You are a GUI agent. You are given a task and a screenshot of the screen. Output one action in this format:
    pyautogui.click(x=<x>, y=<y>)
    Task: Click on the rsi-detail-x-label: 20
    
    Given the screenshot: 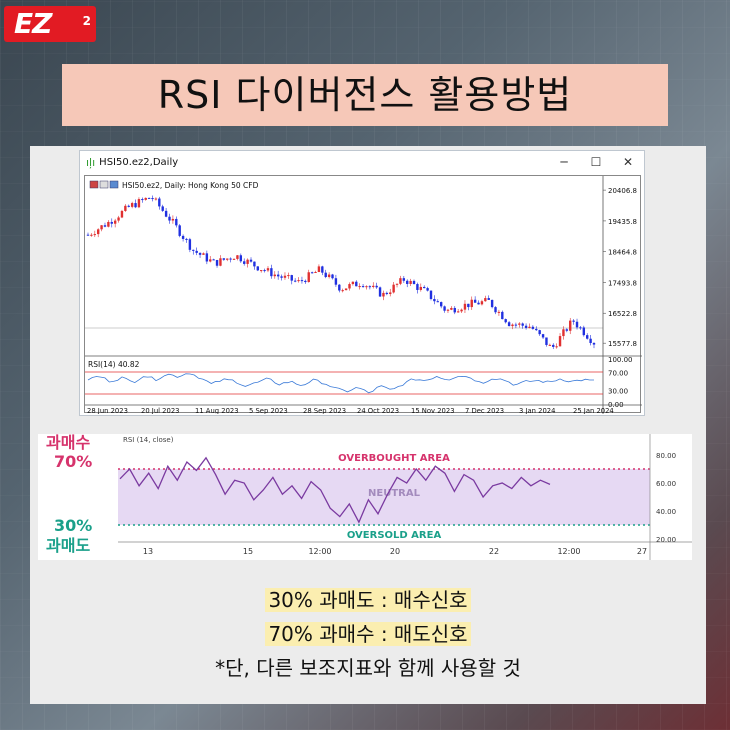 What is the action you would take?
    pyautogui.click(x=395, y=551)
    